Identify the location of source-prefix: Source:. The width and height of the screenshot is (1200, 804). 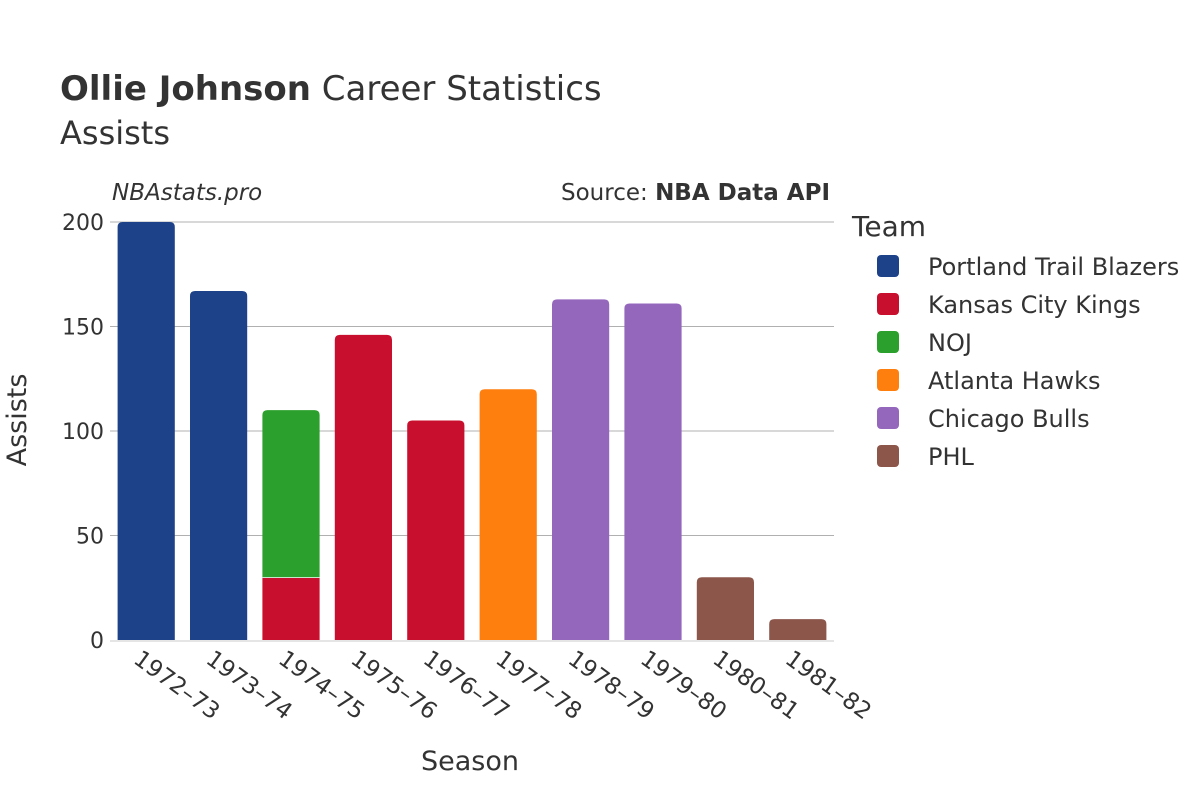
(608, 193).